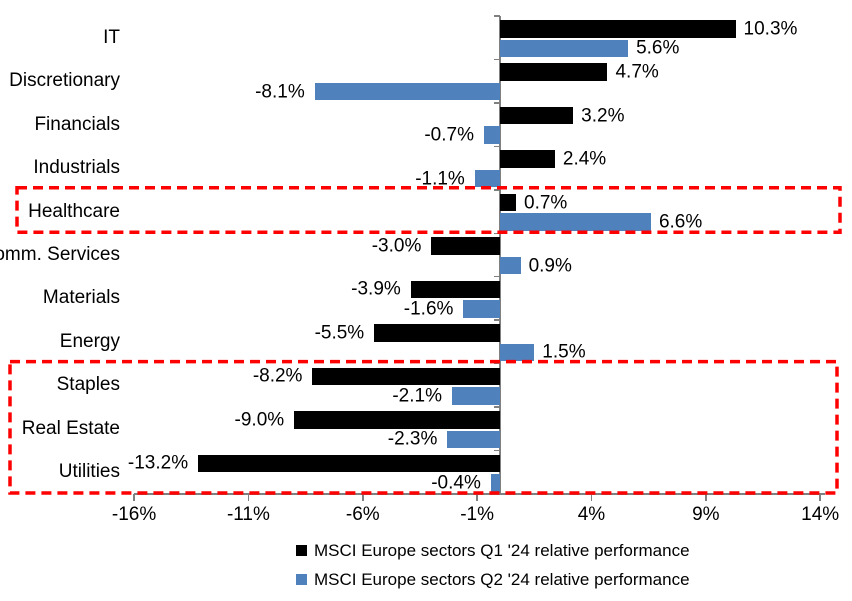 This screenshot has height=601, width=852. I want to click on category-label: Energy, so click(89, 341).